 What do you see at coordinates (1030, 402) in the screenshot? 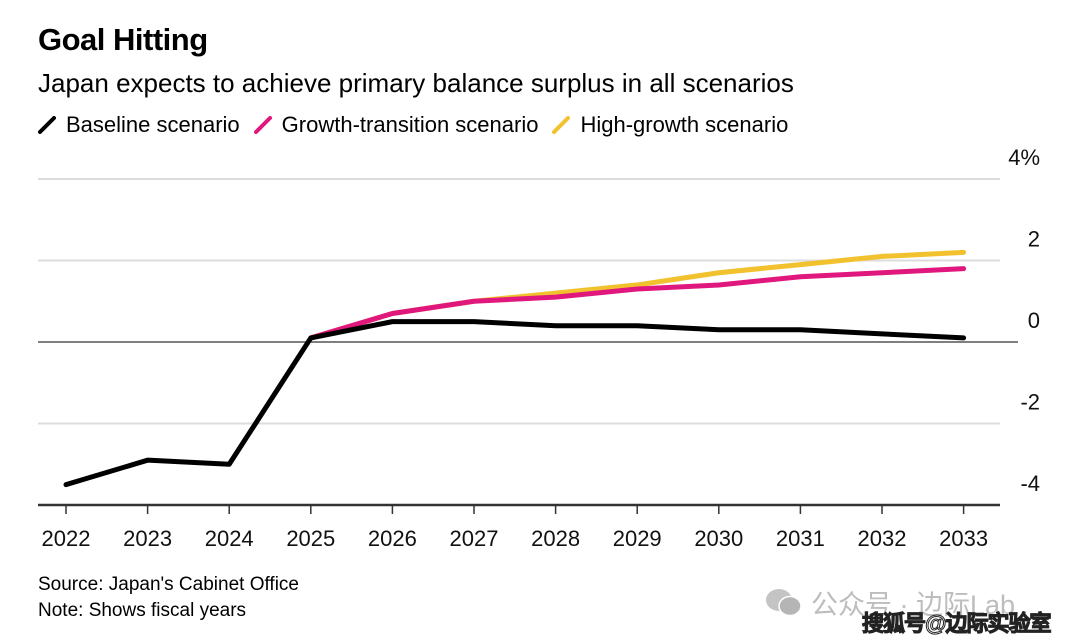
I see `y-tick-label: -2` at bounding box center [1030, 402].